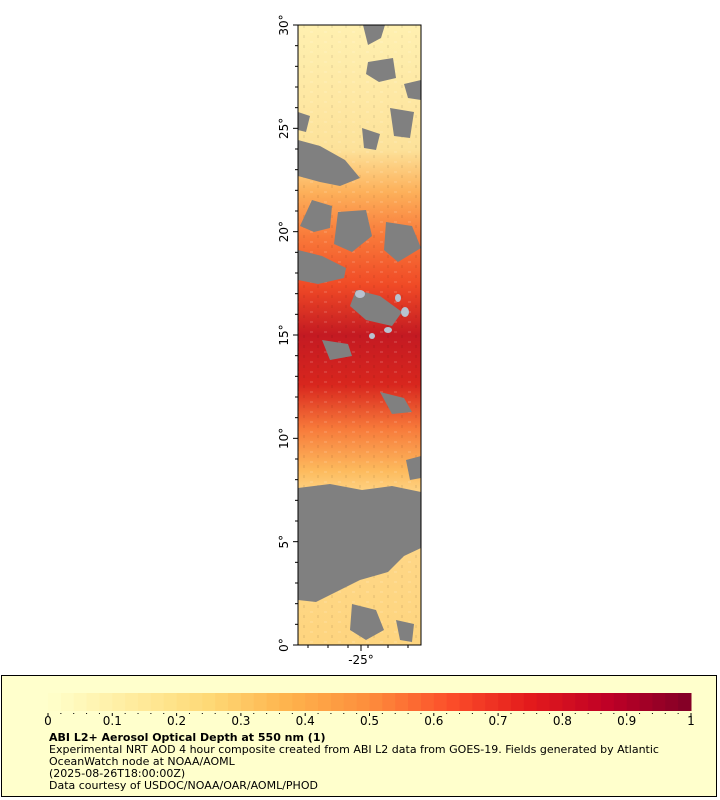 Image resolution: width=720 pixels, height=800 pixels. I want to click on missing-patch-18n, so click(322, 267).